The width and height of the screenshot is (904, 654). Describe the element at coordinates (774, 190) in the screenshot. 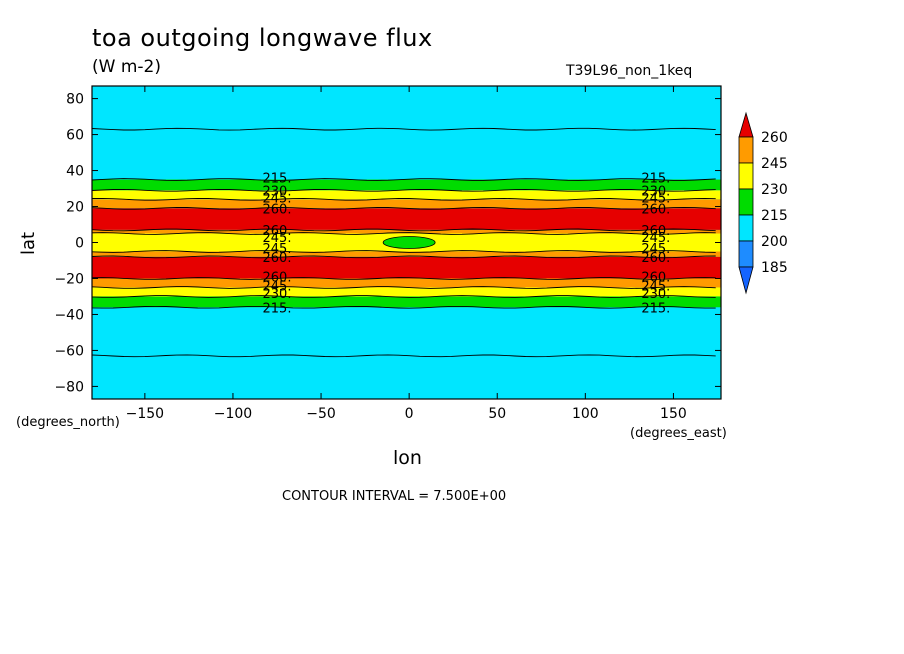

I see `colorbar-label: 230` at that location.